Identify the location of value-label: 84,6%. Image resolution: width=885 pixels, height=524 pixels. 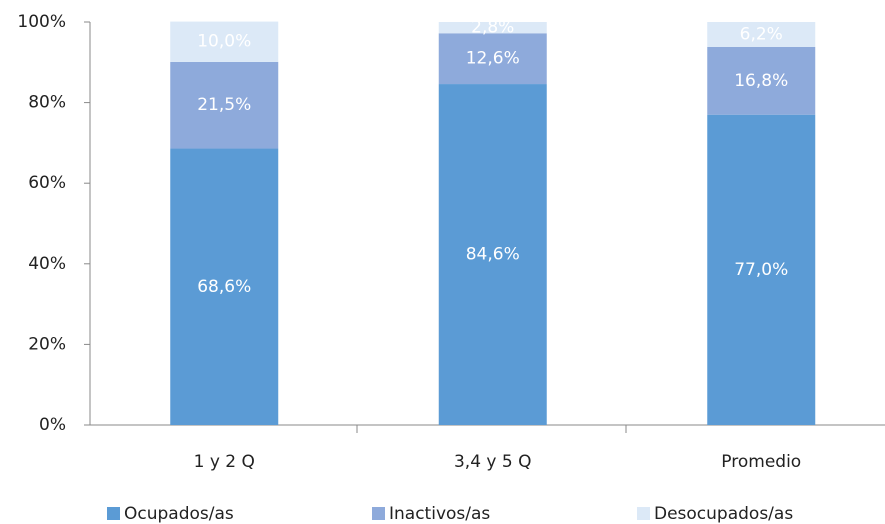
(493, 255).